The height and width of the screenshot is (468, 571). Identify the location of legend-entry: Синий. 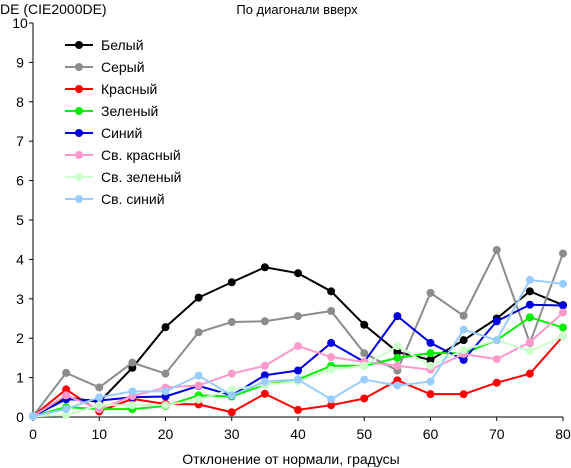
(103, 133).